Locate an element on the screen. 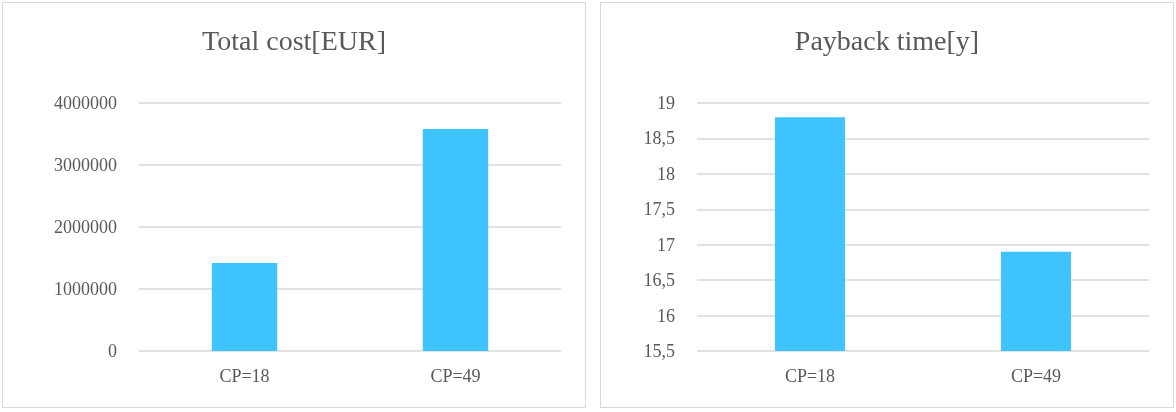 Image resolution: width=1176 pixels, height=412 pixels. y-tick-label: 15,5 is located at coordinates (659, 351).